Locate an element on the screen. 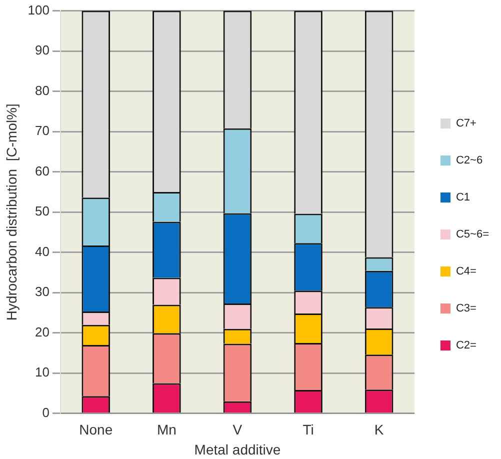  legend-label: C7+ is located at coordinates (466, 124).